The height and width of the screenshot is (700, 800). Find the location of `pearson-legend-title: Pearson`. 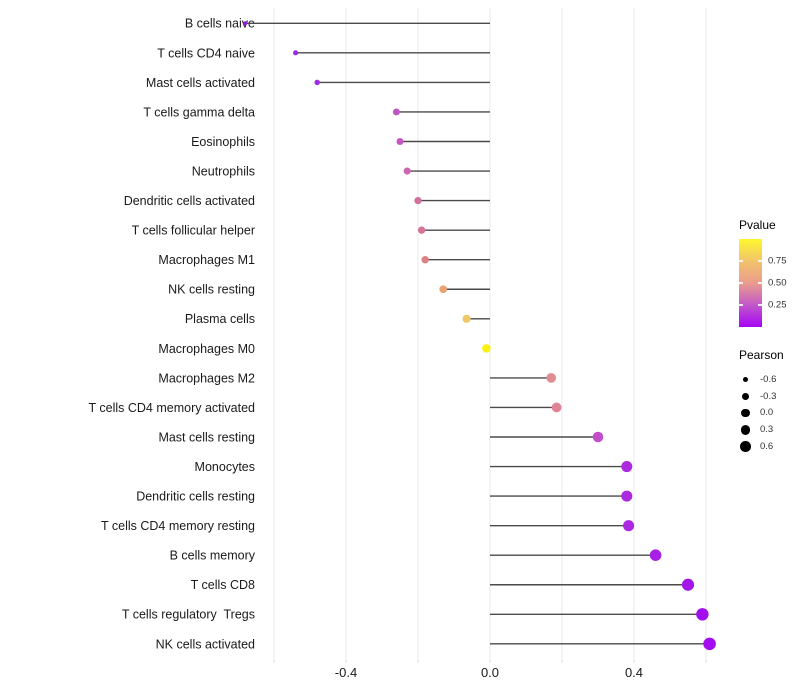

pearson-legend-title: Pearson is located at coordinates (761, 355).